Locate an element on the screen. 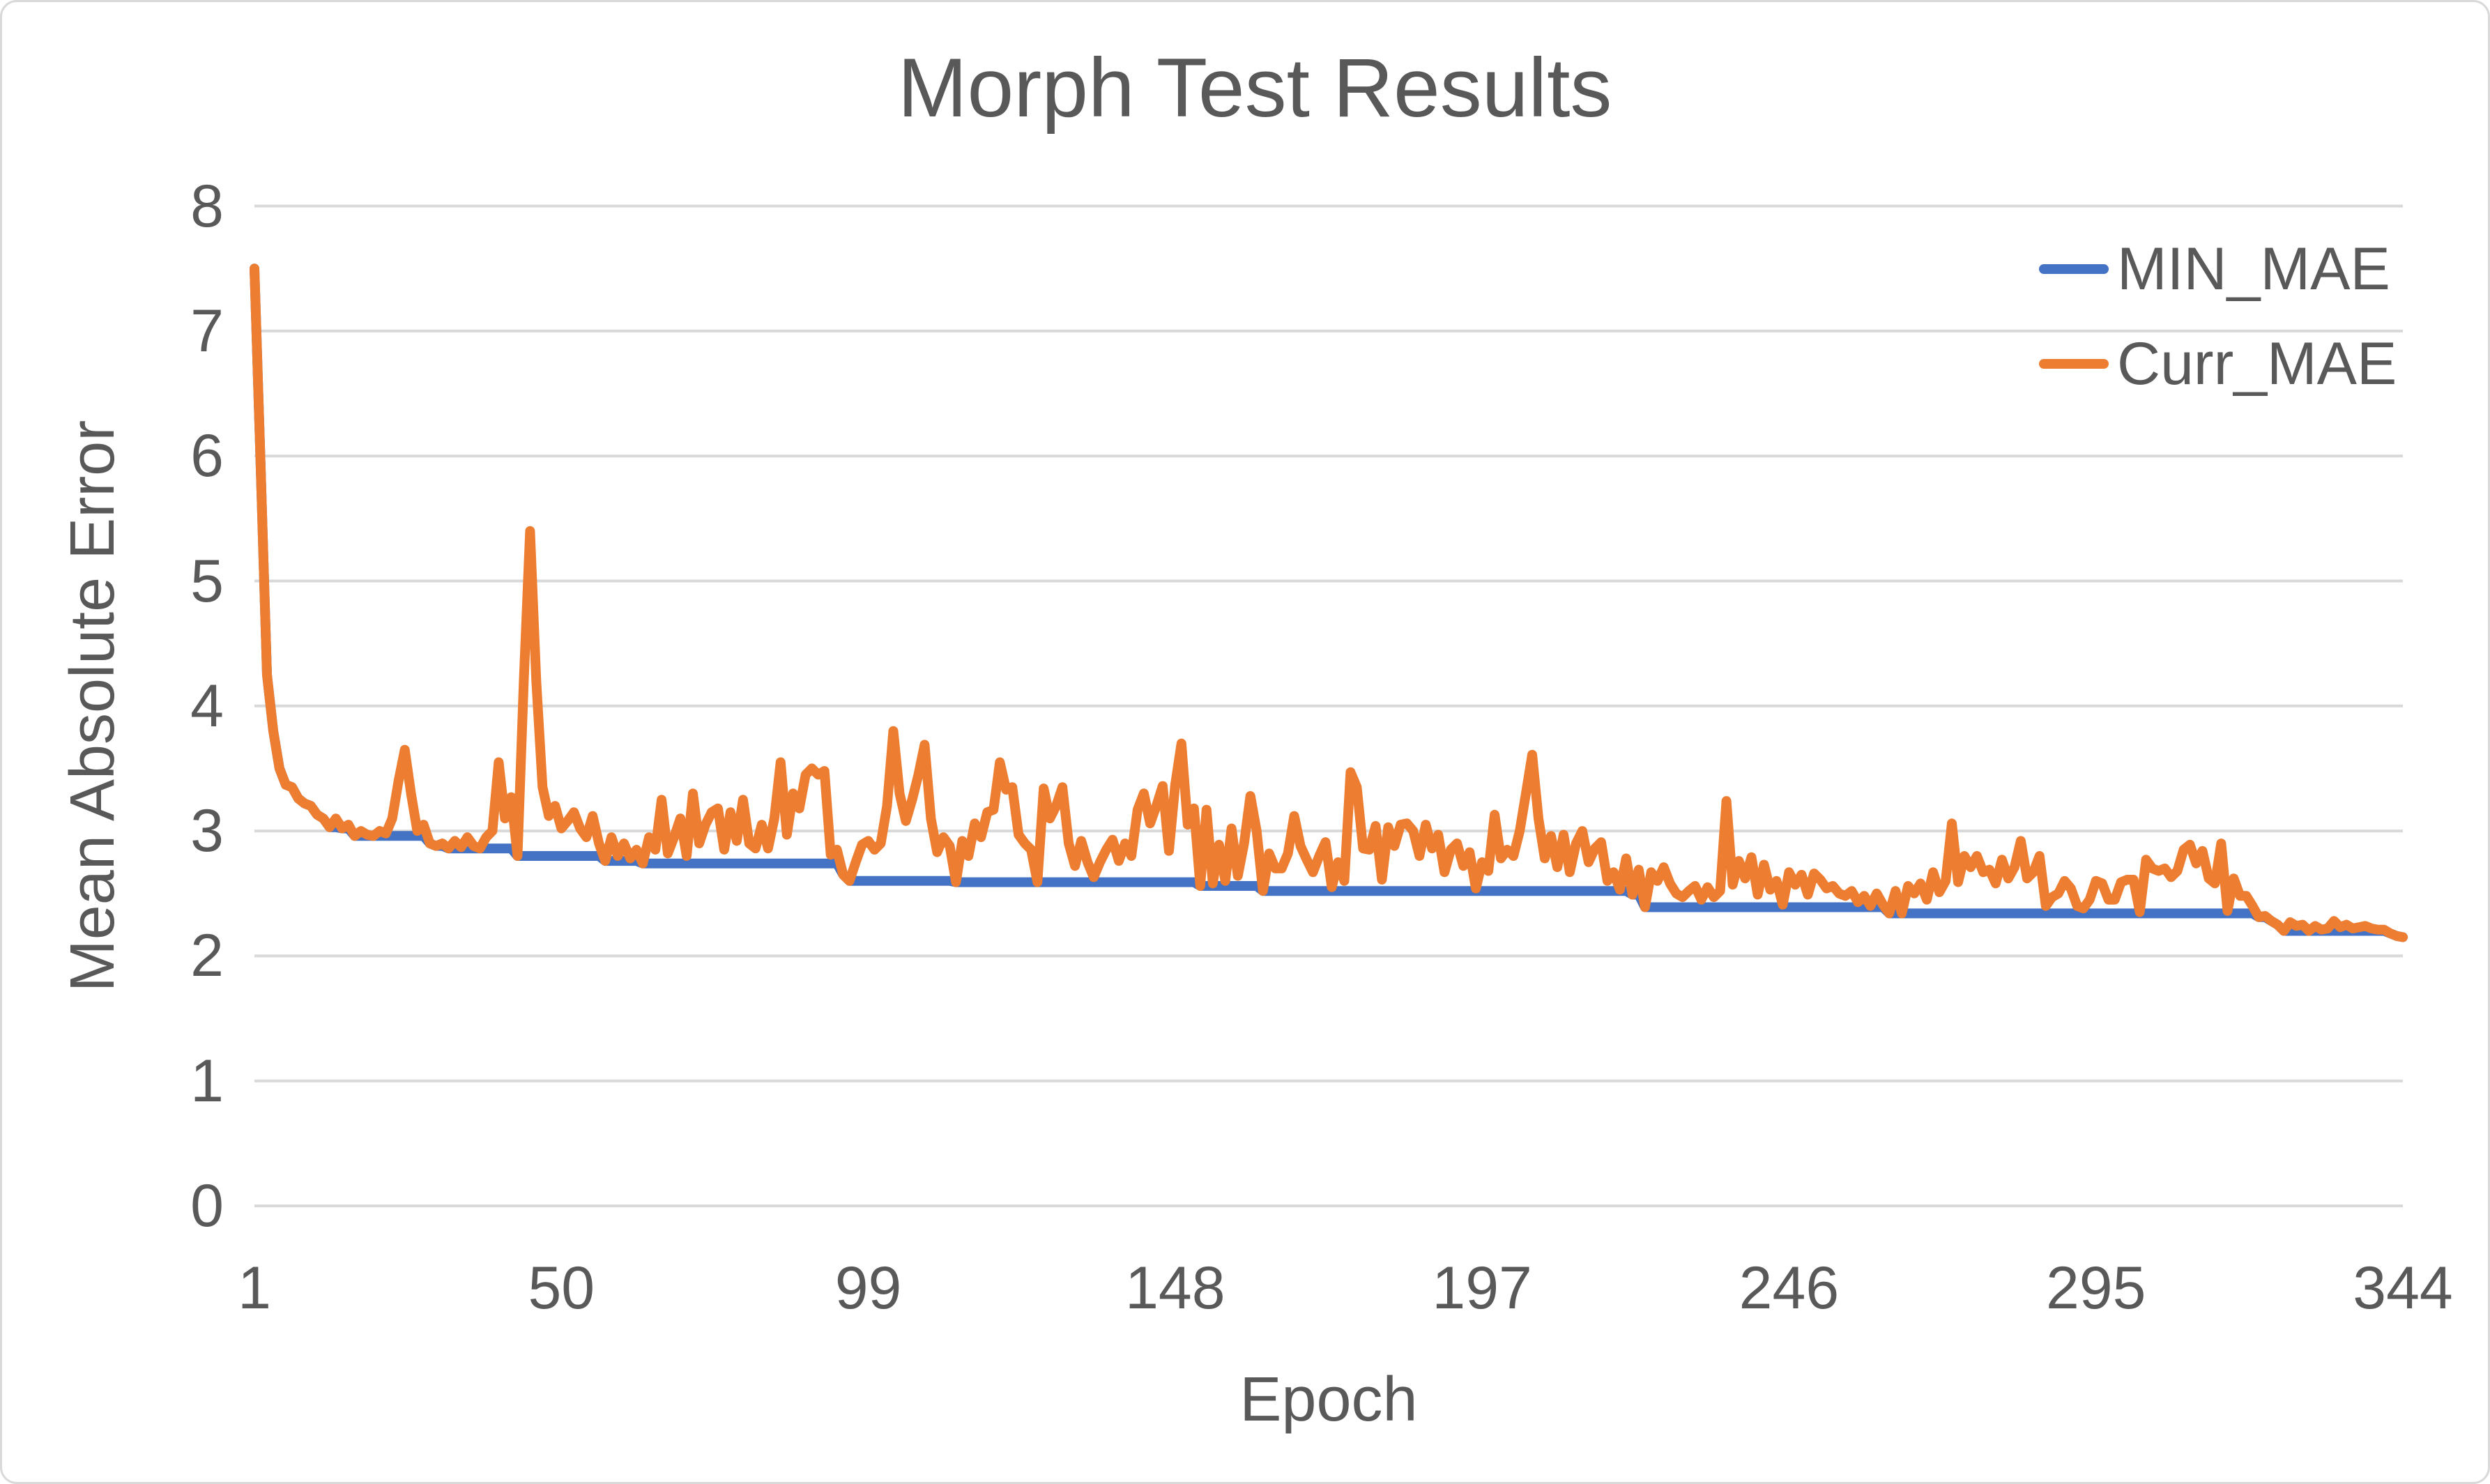  y-tick-label: 7 is located at coordinates (207, 331).